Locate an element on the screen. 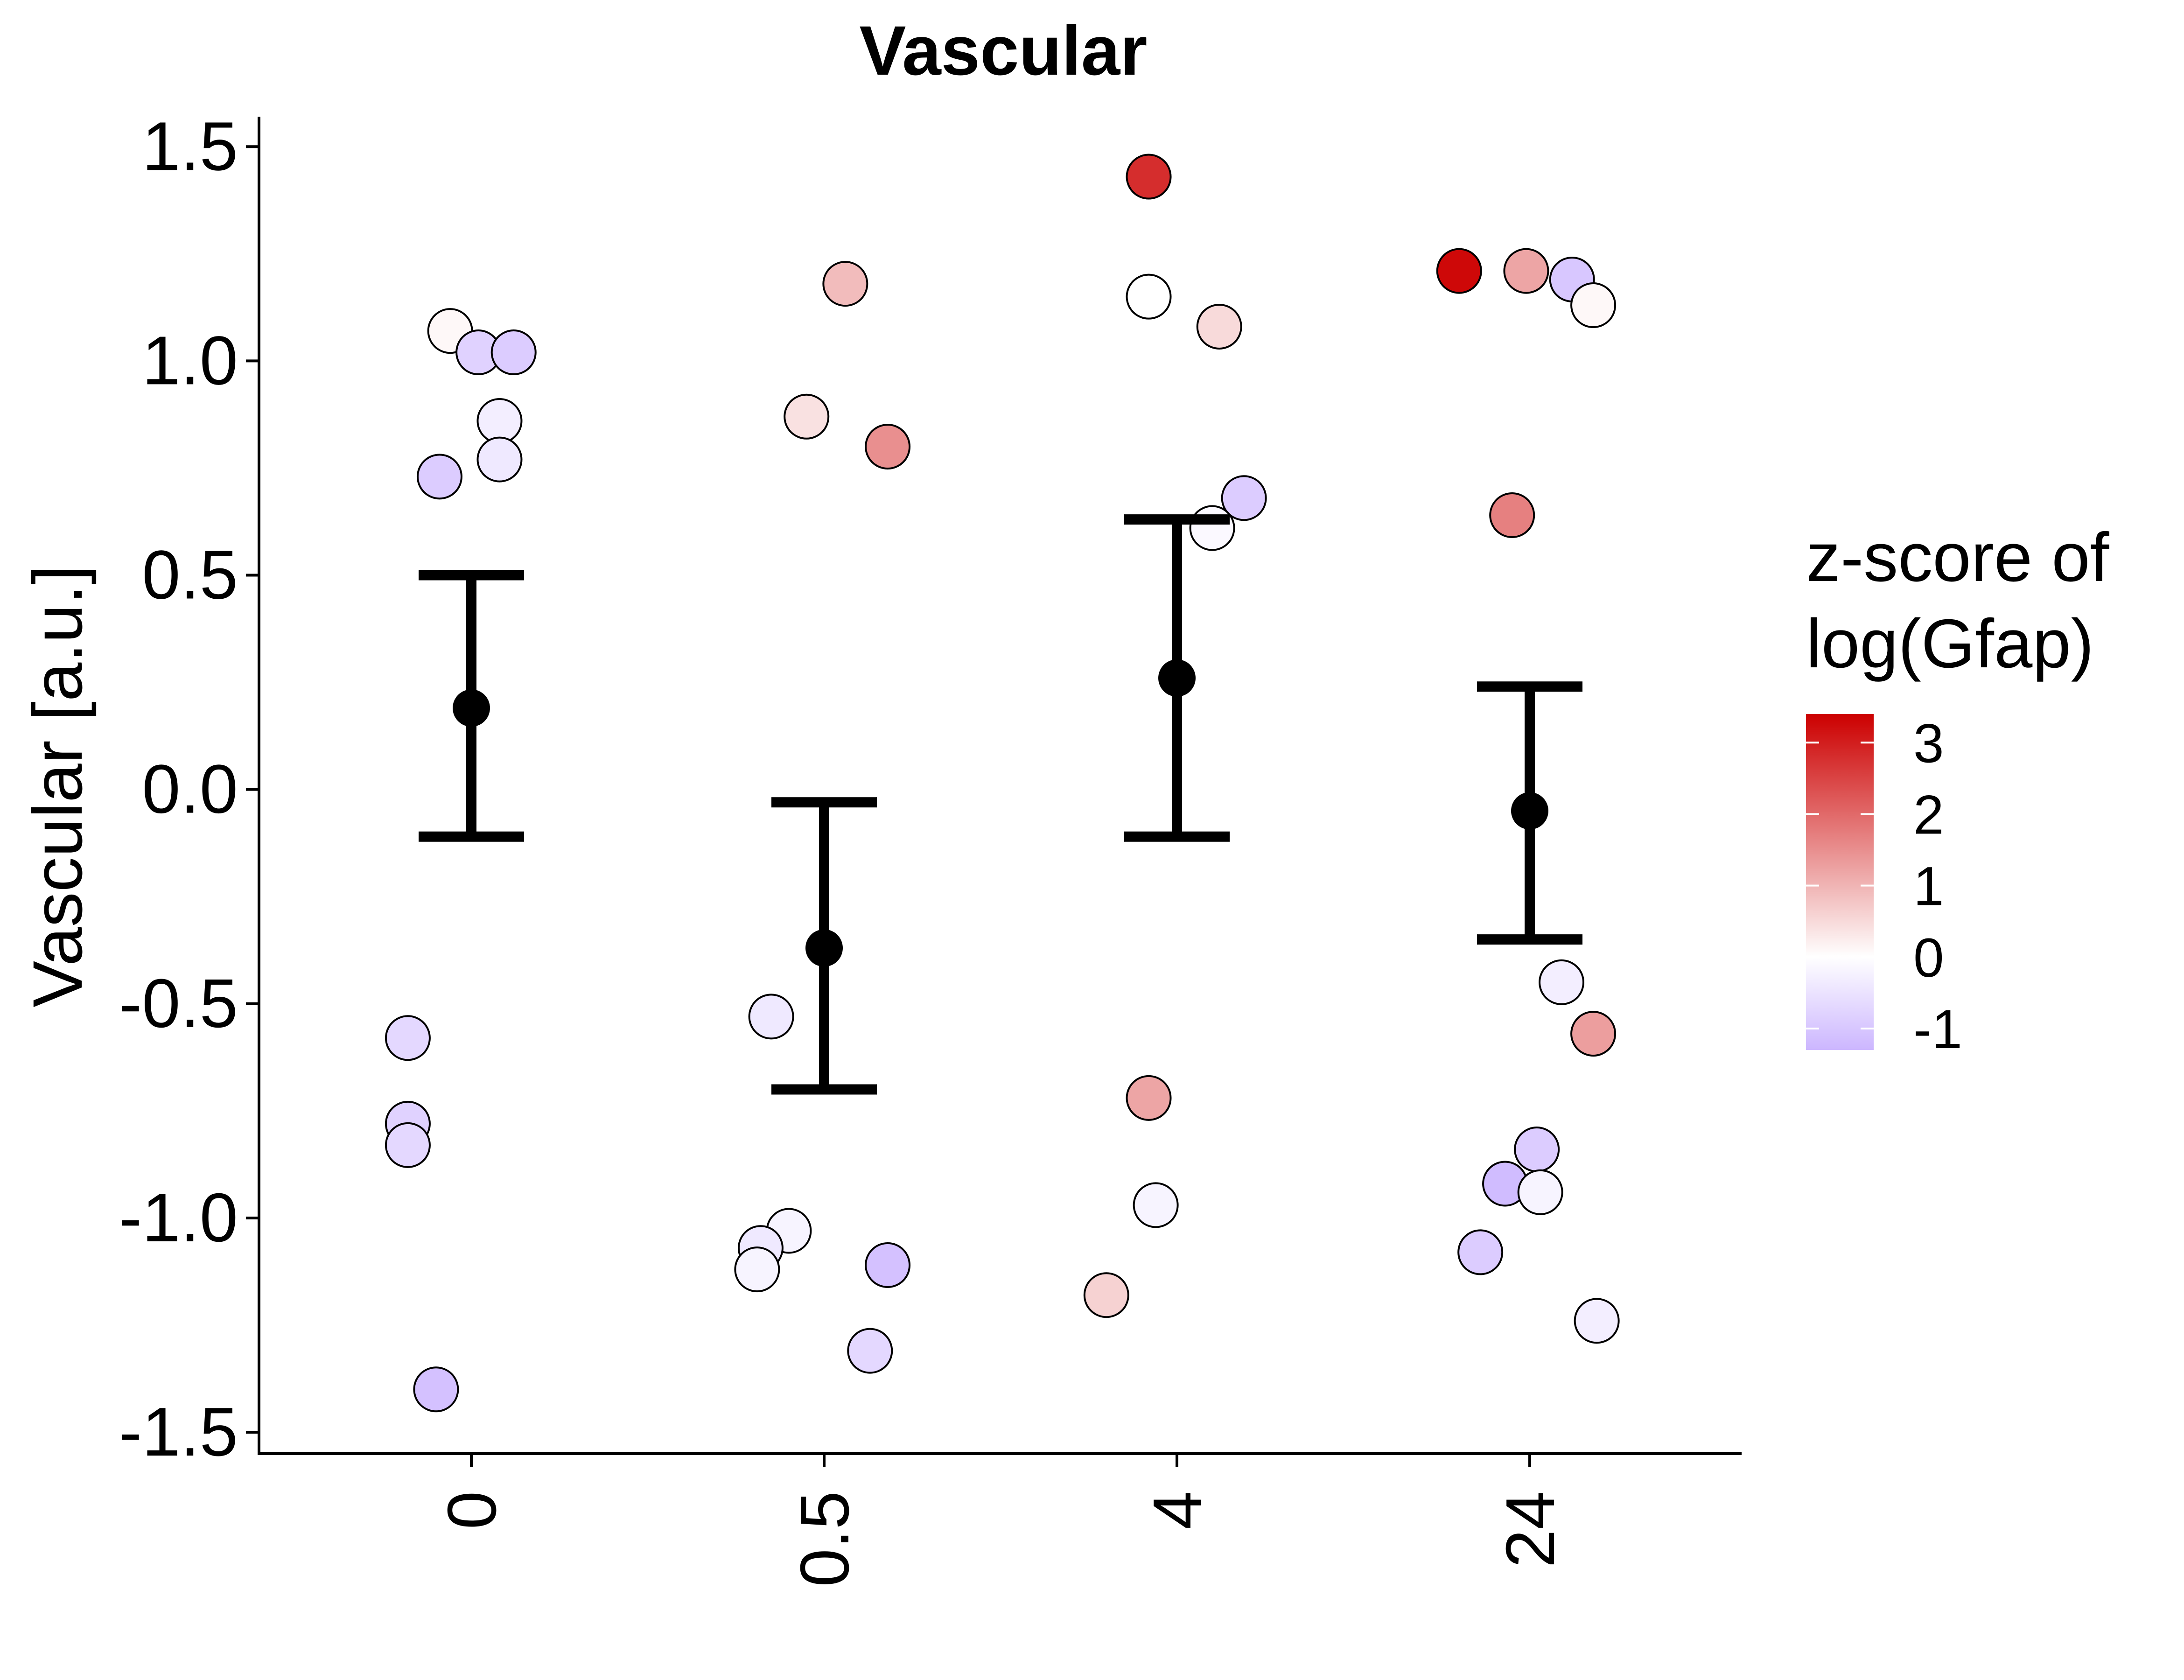 This screenshot has width=2184, height=1680. y-tick-label: 1.0 is located at coordinates (190, 360).